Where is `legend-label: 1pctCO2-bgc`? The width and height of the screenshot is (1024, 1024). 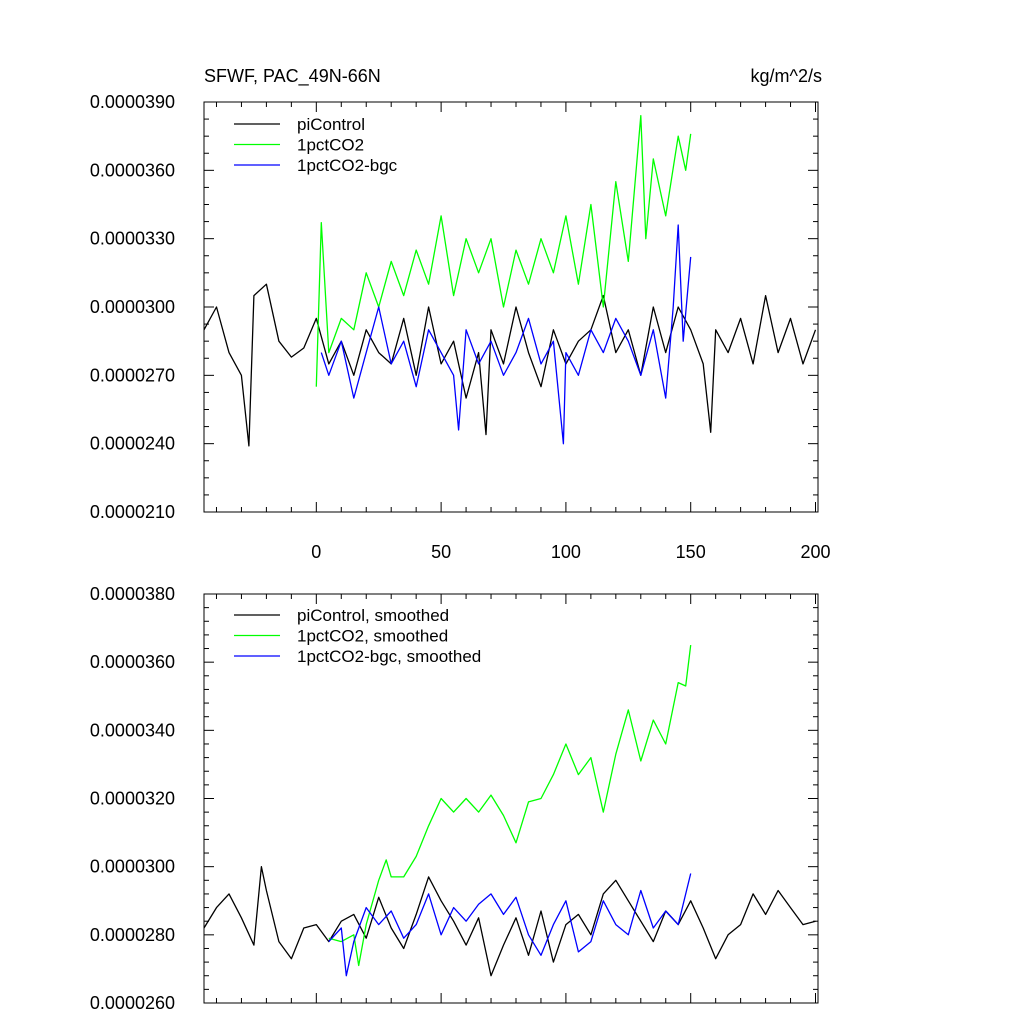 legend-label: 1pctCO2-bgc is located at coordinates (347, 165).